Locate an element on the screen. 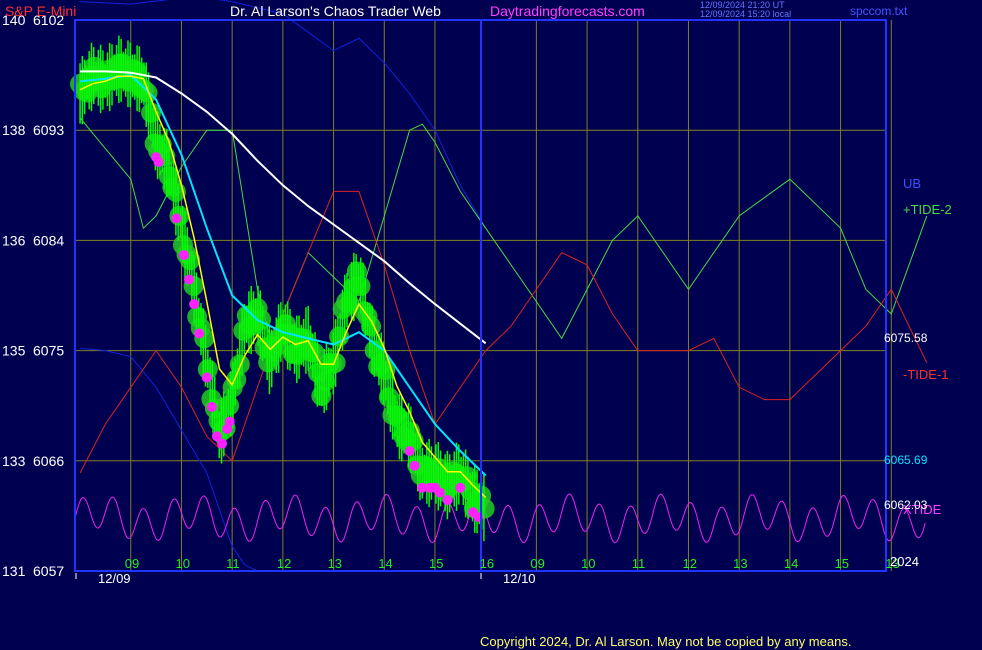 The image size is (982, 650). tide2-label: +TIDE-2 is located at coordinates (927, 209).